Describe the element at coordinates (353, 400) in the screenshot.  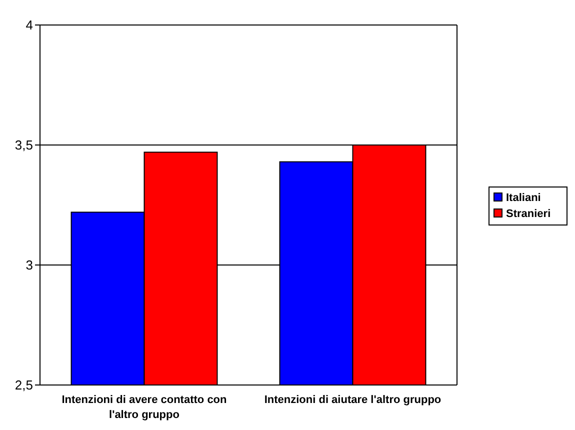
I see `x-tick-label: Intenzioni di aiutare l'altro gruppo` at that location.